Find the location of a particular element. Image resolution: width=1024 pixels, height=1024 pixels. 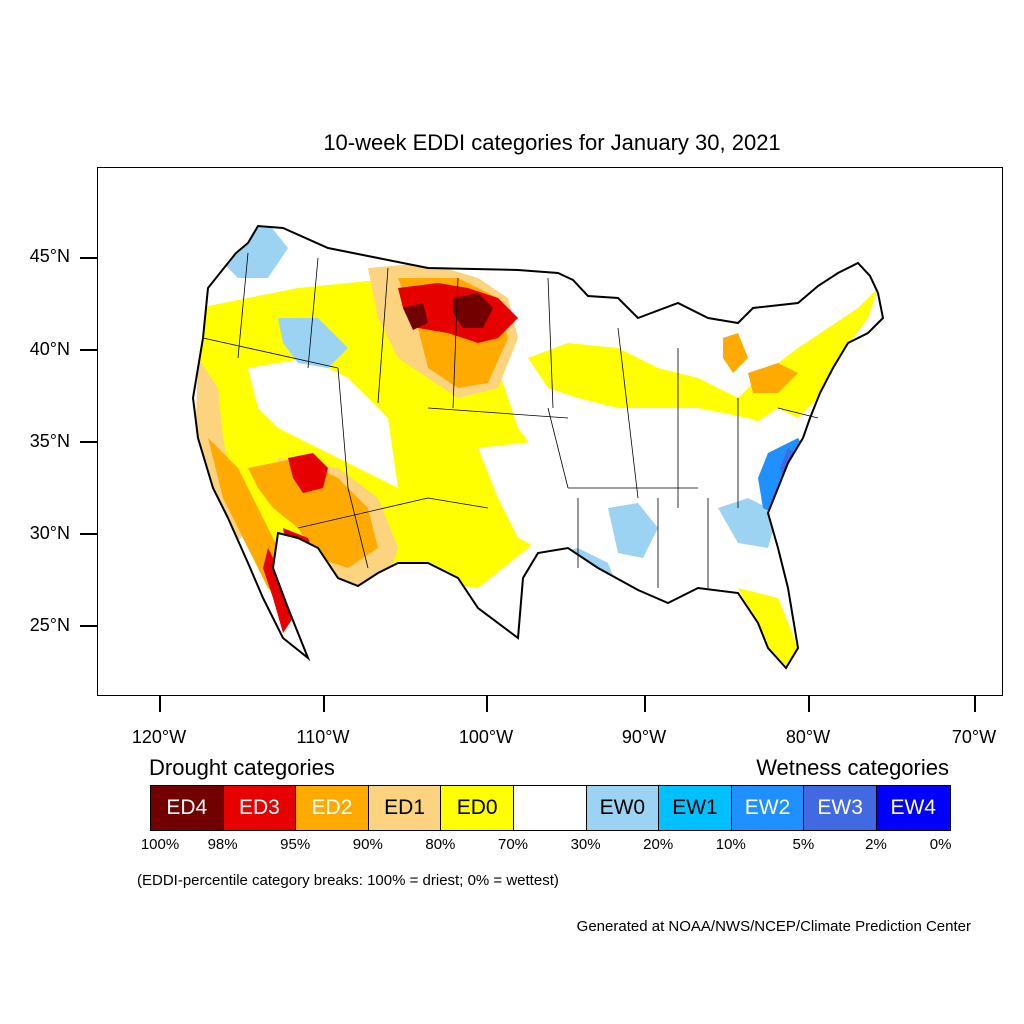

lat-tick-label: 30°N is located at coordinates (49, 533).